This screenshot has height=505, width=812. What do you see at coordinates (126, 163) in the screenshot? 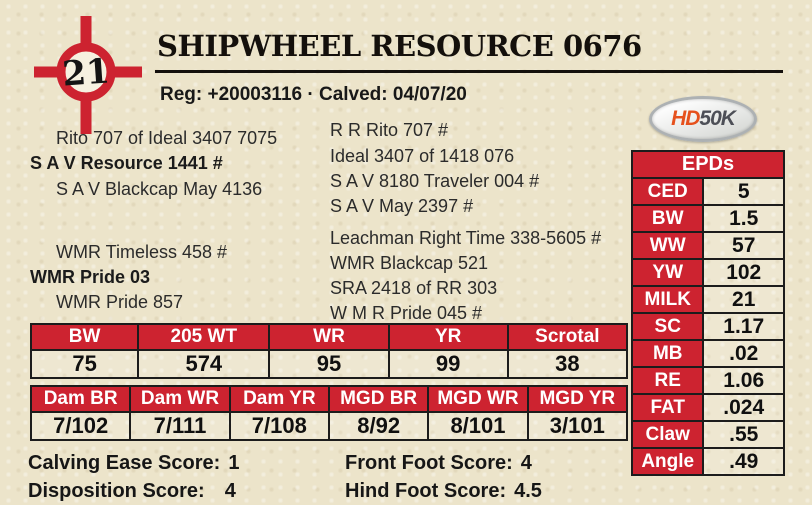
I see `pedigree-sire: S A V Resource 1441 #` at bounding box center [126, 163].